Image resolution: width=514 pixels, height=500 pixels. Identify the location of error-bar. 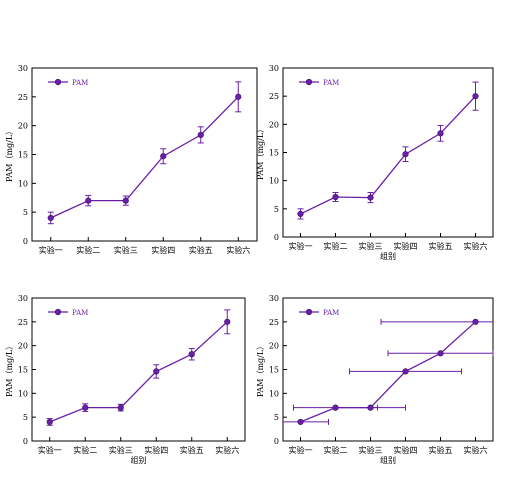
(306, 421).